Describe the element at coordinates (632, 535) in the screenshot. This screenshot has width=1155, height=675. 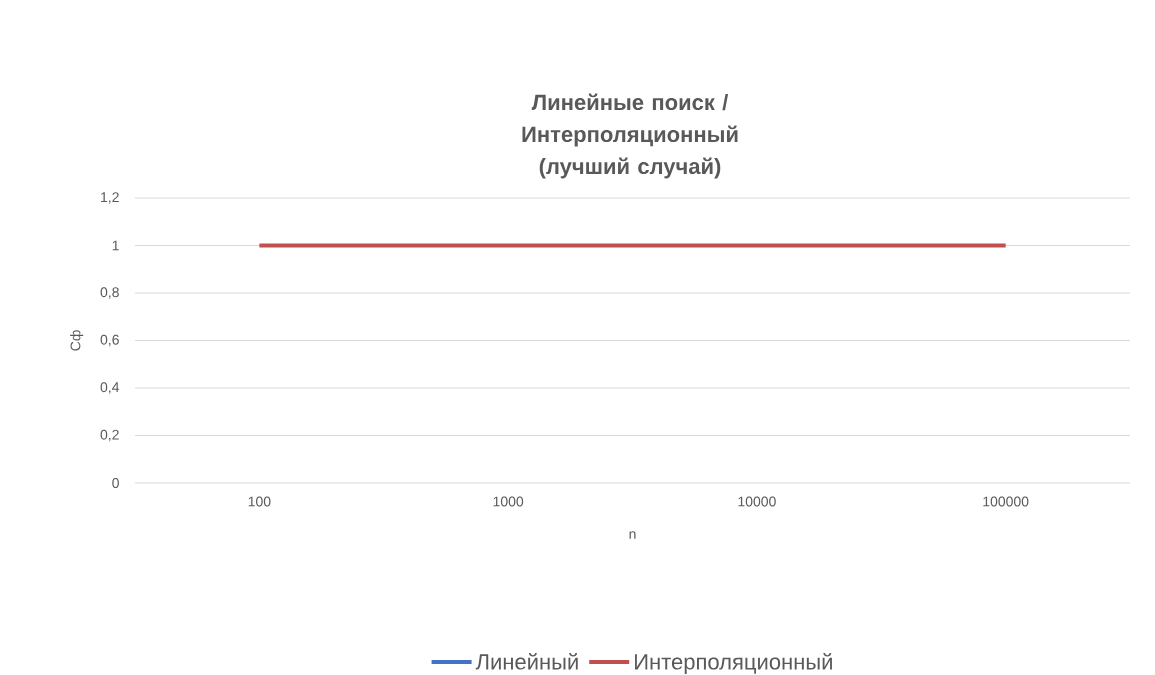
I see `x-axis-title: n` at that location.